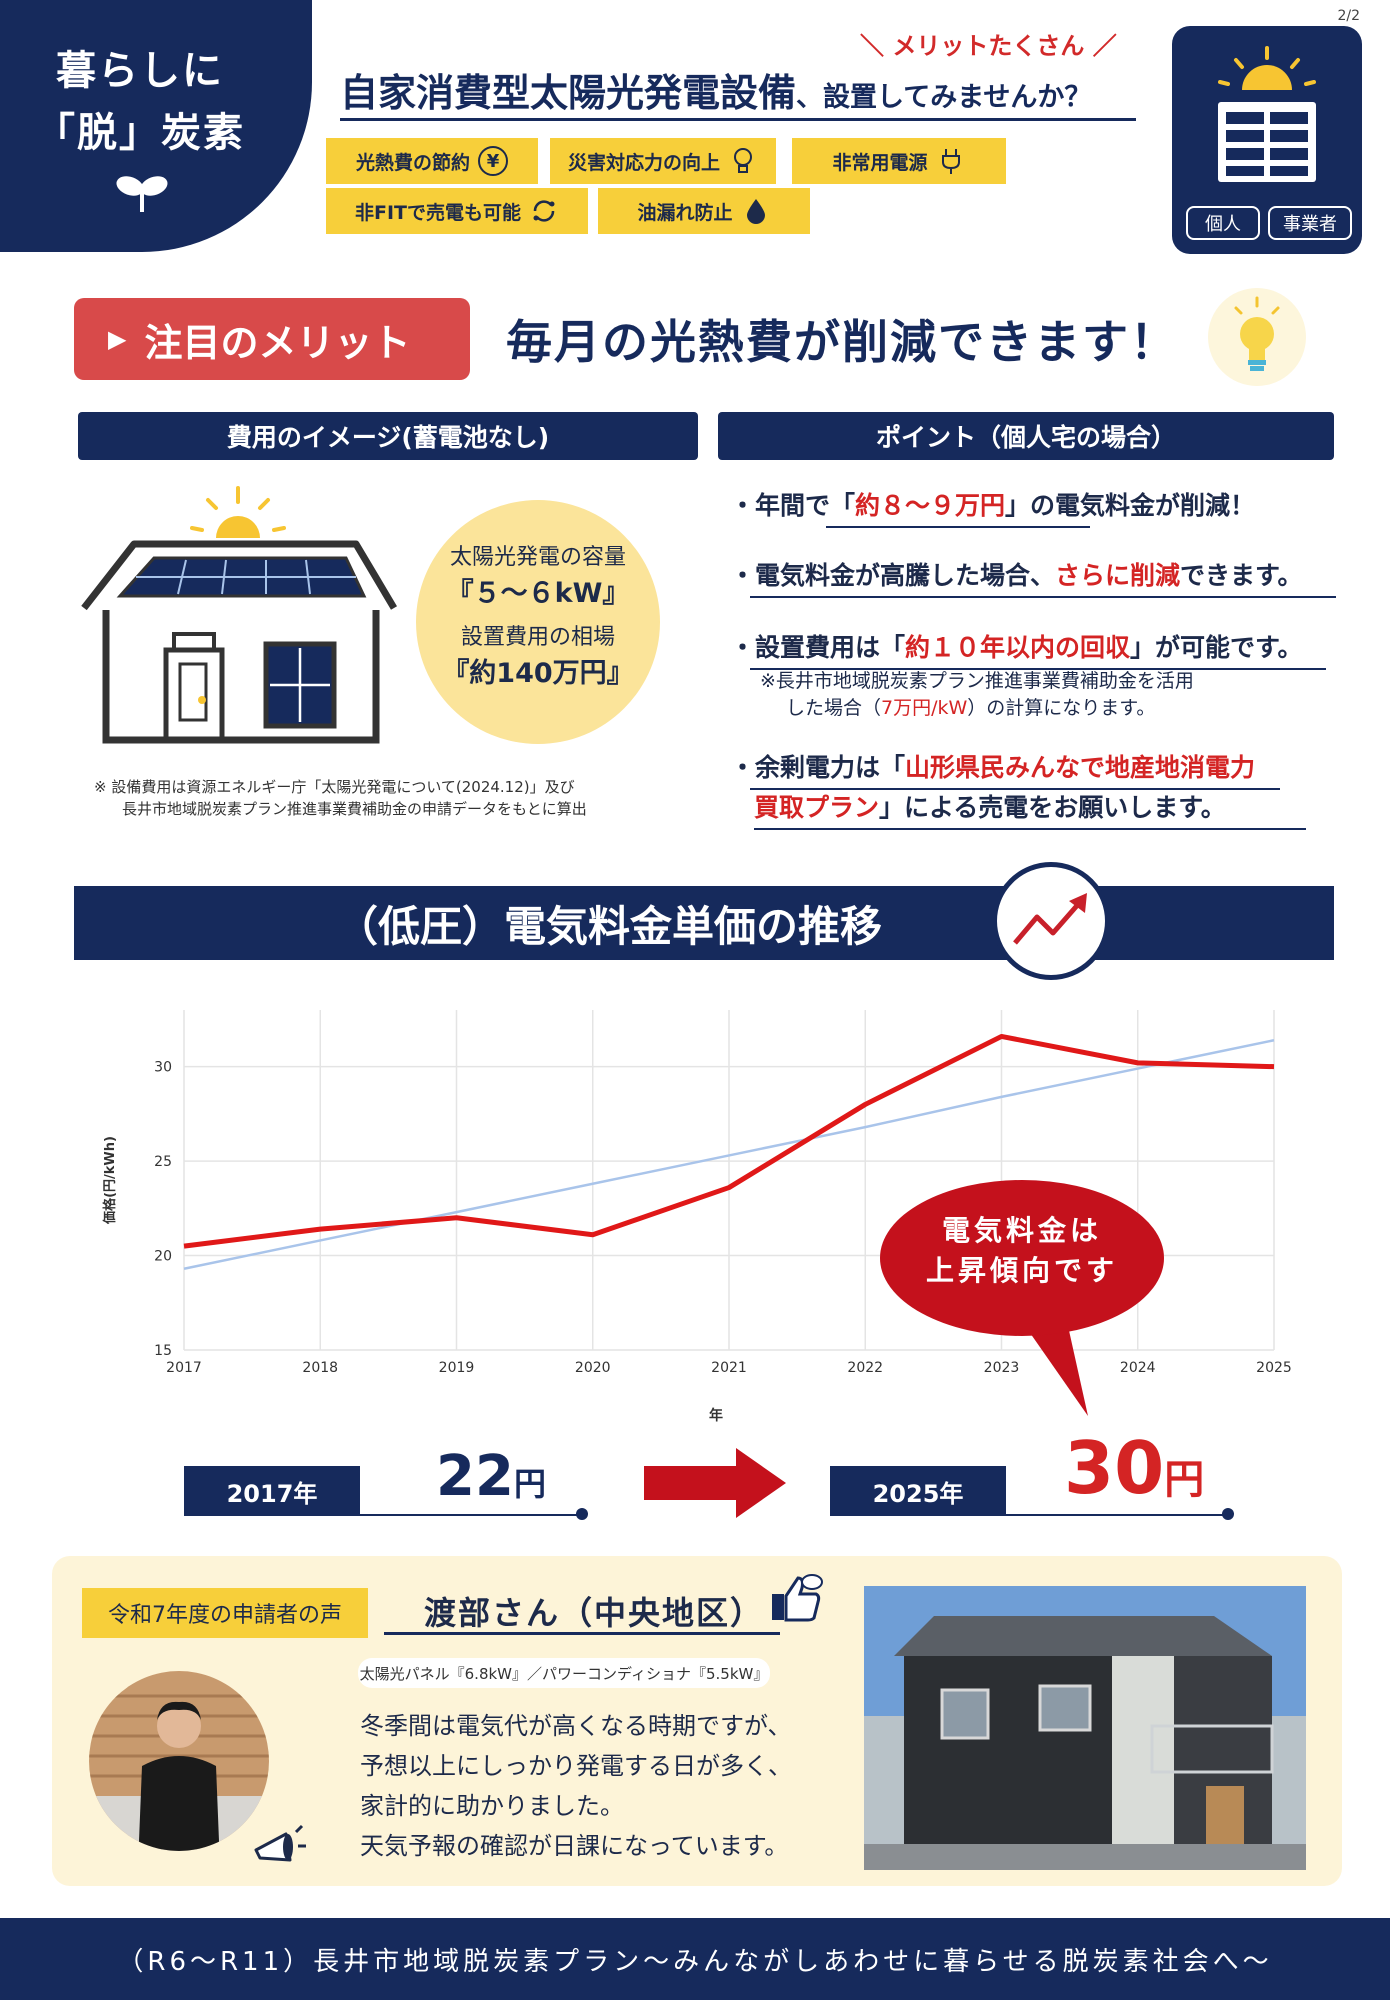 Image resolution: width=1390 pixels, height=2000 pixels. Describe the element at coordinates (354, 809) in the screenshot. I see `footnote-line-2: 長井市地域脱炭素プラン推進事業費補助金の申請データをもとに算出` at that location.